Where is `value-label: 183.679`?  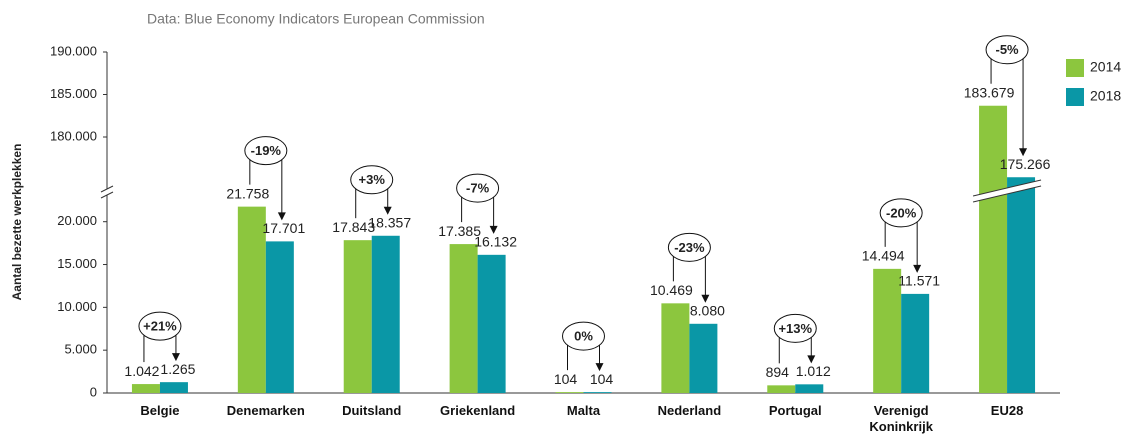 value-label: 183.679 is located at coordinates (989, 92).